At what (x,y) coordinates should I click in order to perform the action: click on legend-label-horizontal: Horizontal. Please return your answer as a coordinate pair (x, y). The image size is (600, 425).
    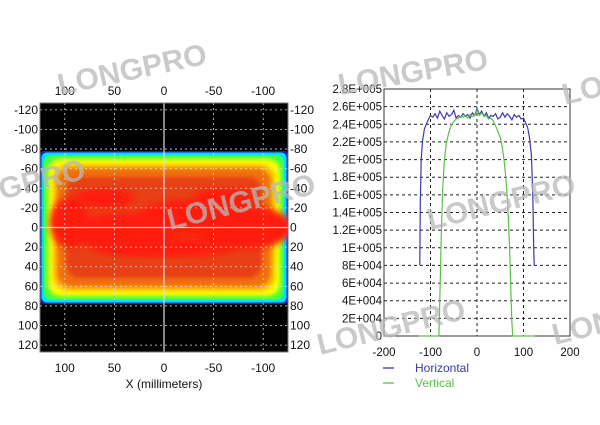
    Looking at the image, I should click on (442, 368).